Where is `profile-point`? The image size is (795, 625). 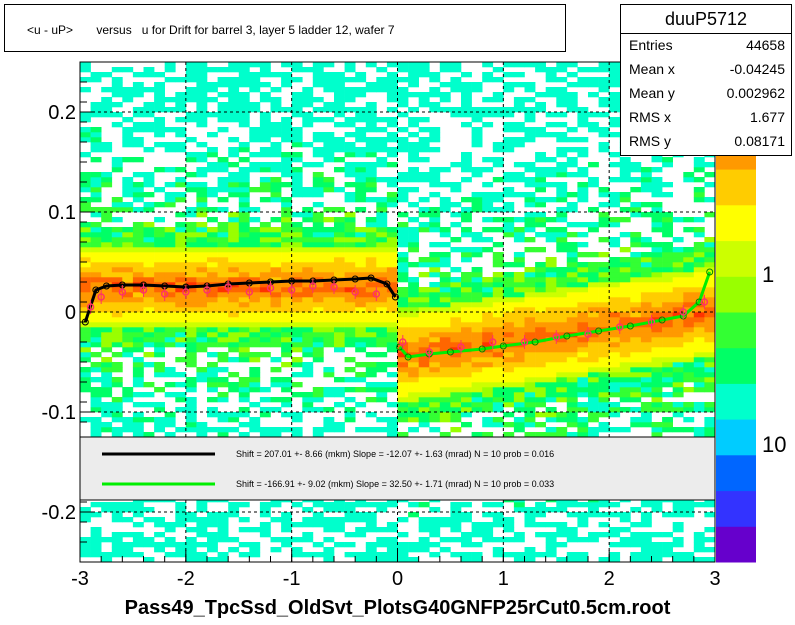 profile-point is located at coordinates (524, 342).